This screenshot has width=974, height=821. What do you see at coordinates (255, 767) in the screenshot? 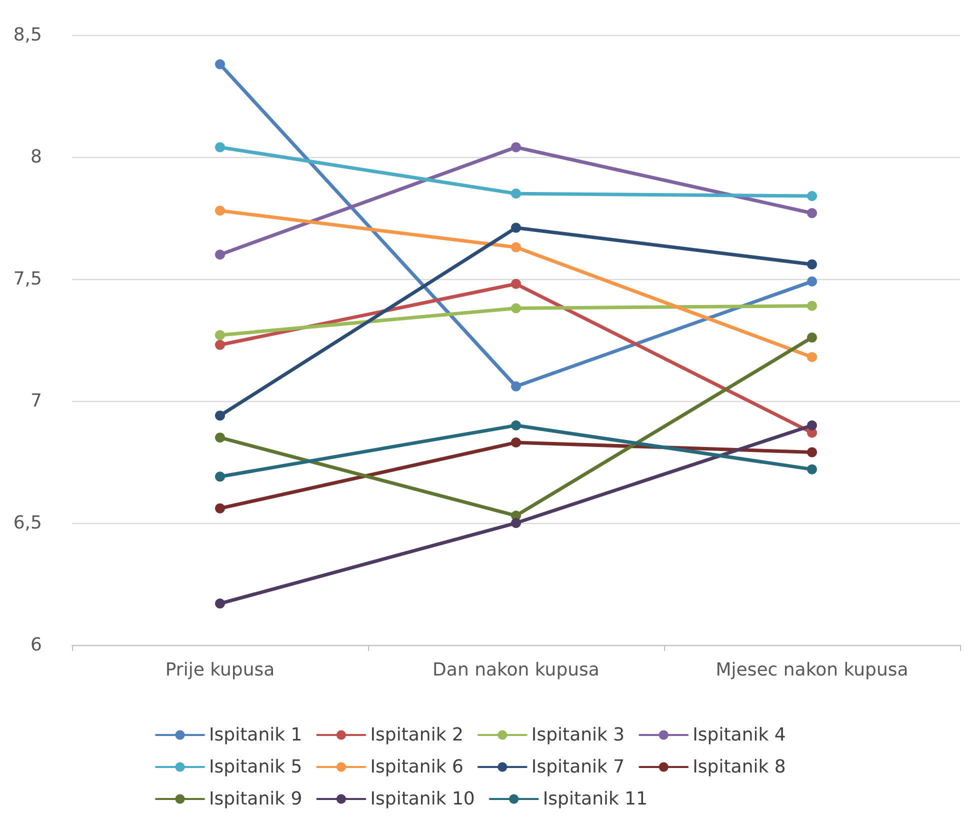
I see `legend-label: Ispitanik 5` at bounding box center [255, 767].